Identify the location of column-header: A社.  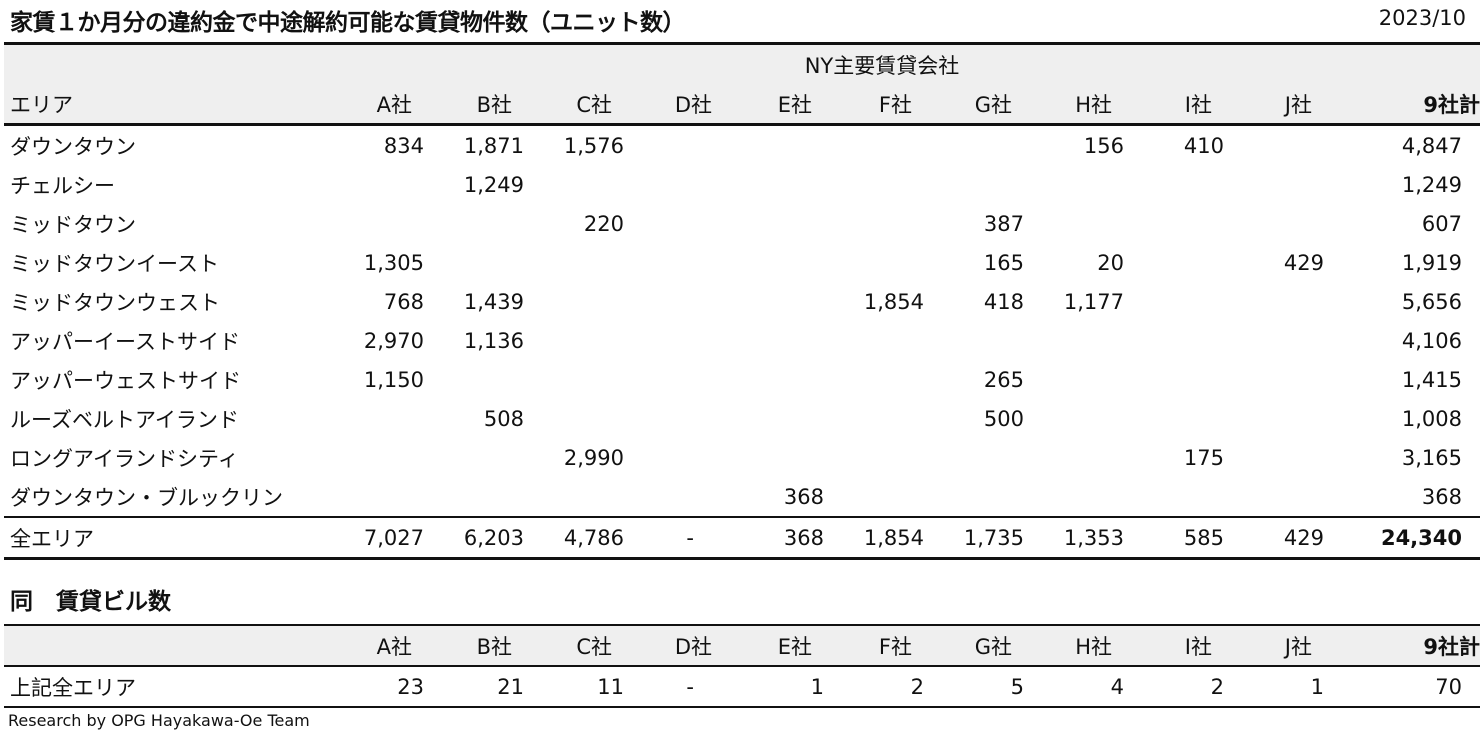
(374, 646).